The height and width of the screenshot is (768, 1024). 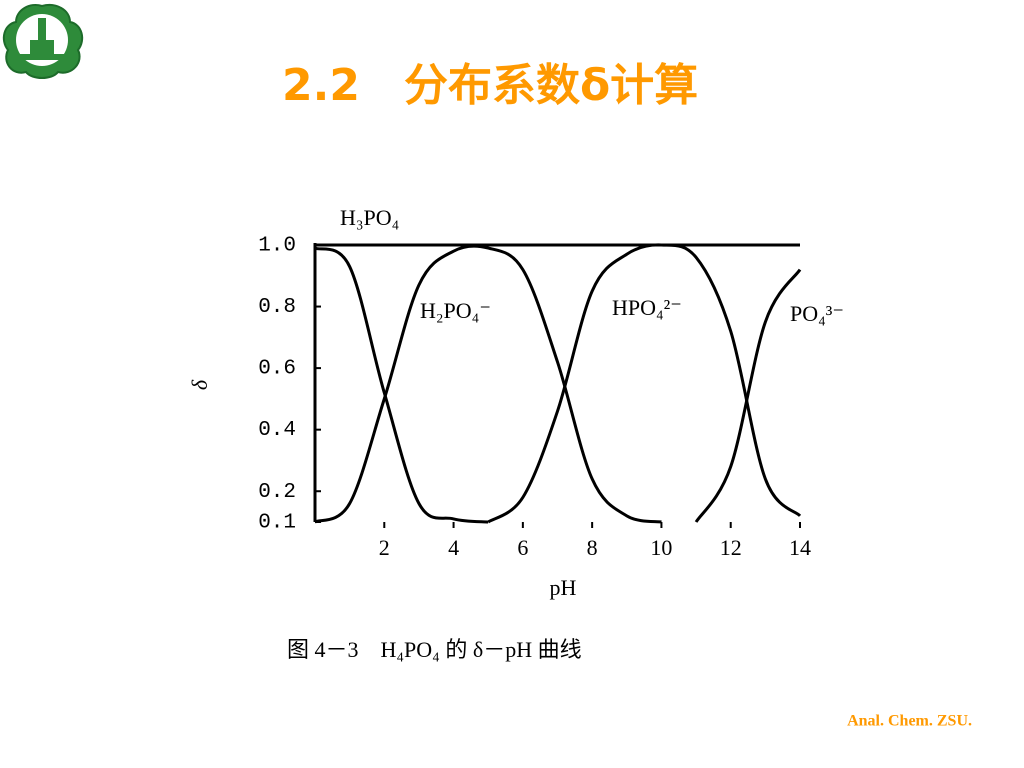 I want to click on x-tick-label: 8, so click(x=592, y=547).